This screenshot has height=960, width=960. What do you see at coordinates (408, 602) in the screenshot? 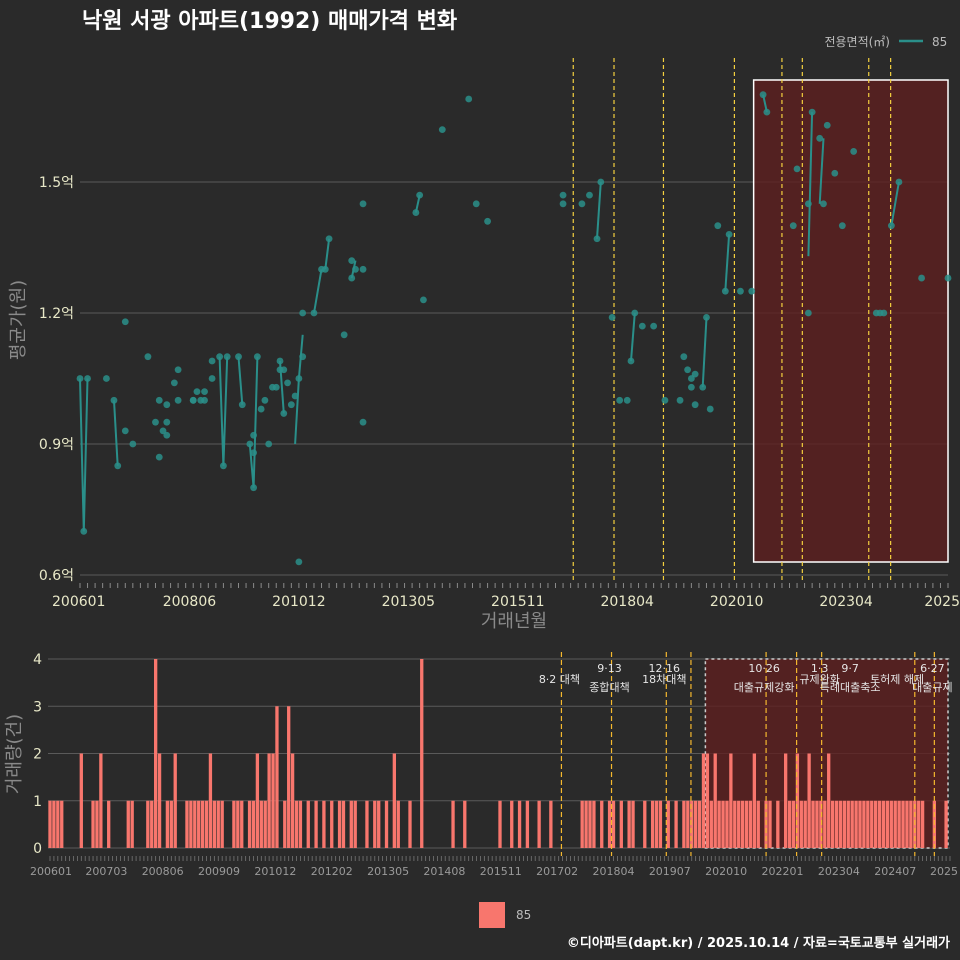
I see `price-x-tick-label: 201305` at bounding box center [408, 602].